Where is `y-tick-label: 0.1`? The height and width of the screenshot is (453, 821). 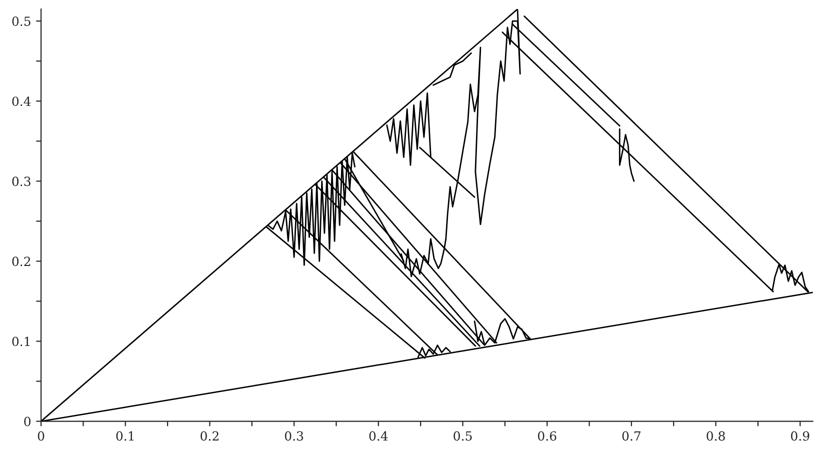 y-tick-label: 0.1 is located at coordinates (21, 341).